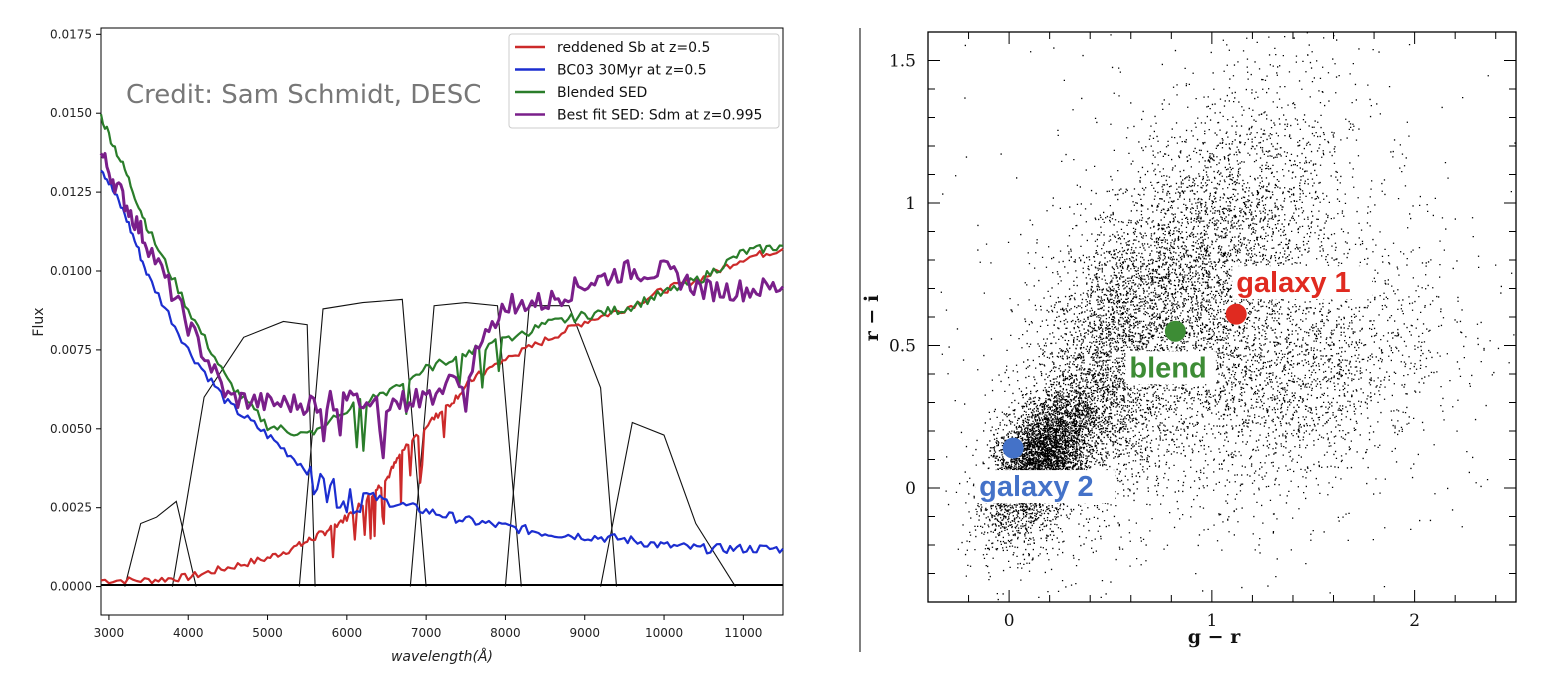 Image resolution: width=1554 pixels, height=678 pixels. I want to click on cc-x-axis-label: g − r, so click(1214, 637).